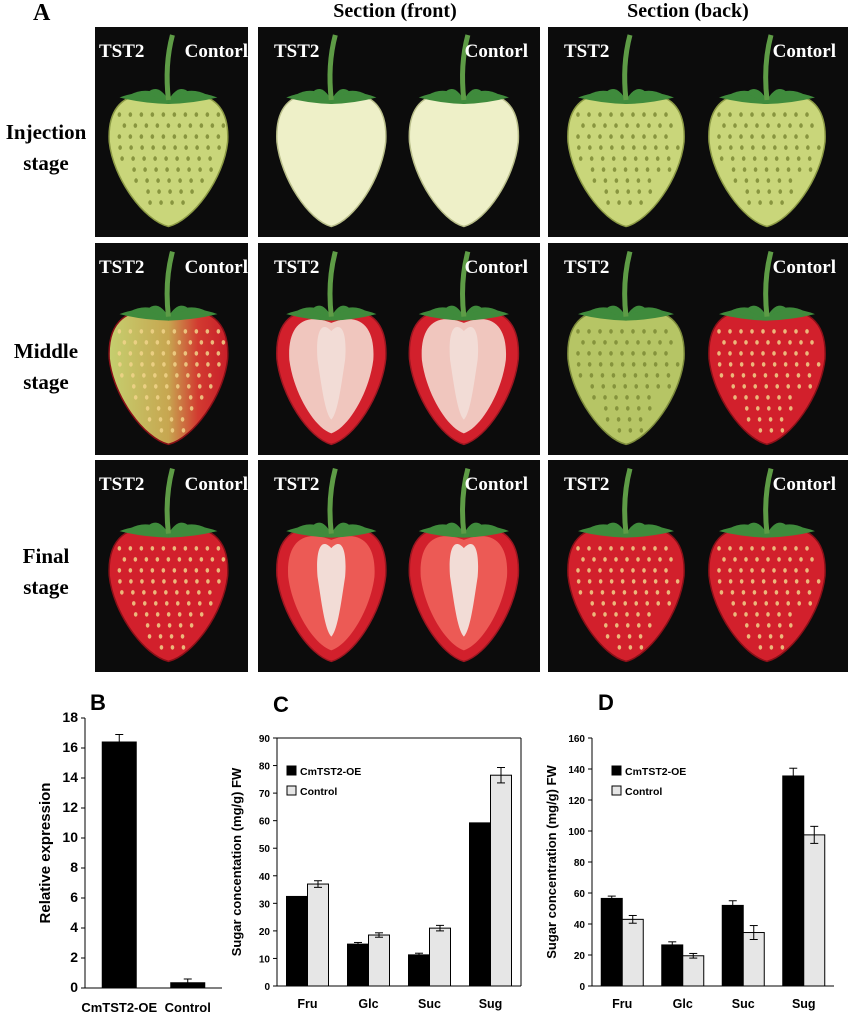  I want to click on legend-swatch, so click(616, 770).